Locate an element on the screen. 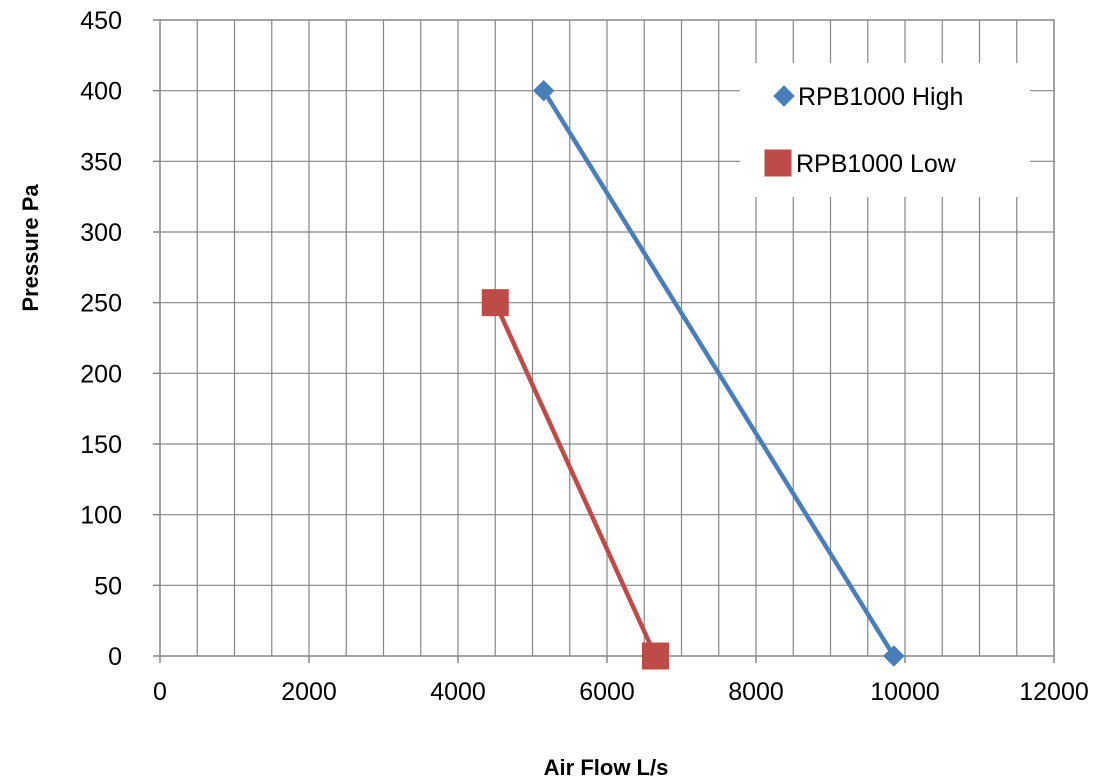  y-axis-tick-labels: 0 50 100 150 200 250 300 350 400 450 is located at coordinates (101, 339).